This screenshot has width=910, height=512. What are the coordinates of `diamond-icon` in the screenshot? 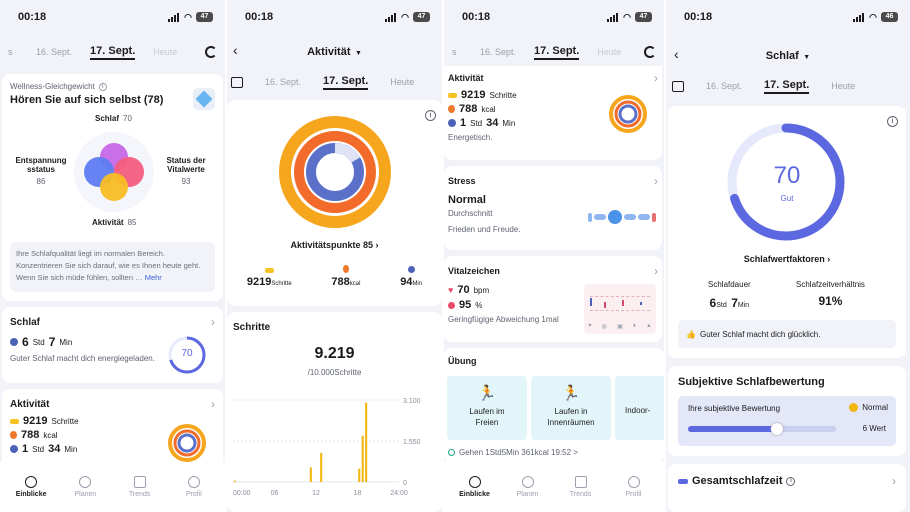 It's located at (204, 99).